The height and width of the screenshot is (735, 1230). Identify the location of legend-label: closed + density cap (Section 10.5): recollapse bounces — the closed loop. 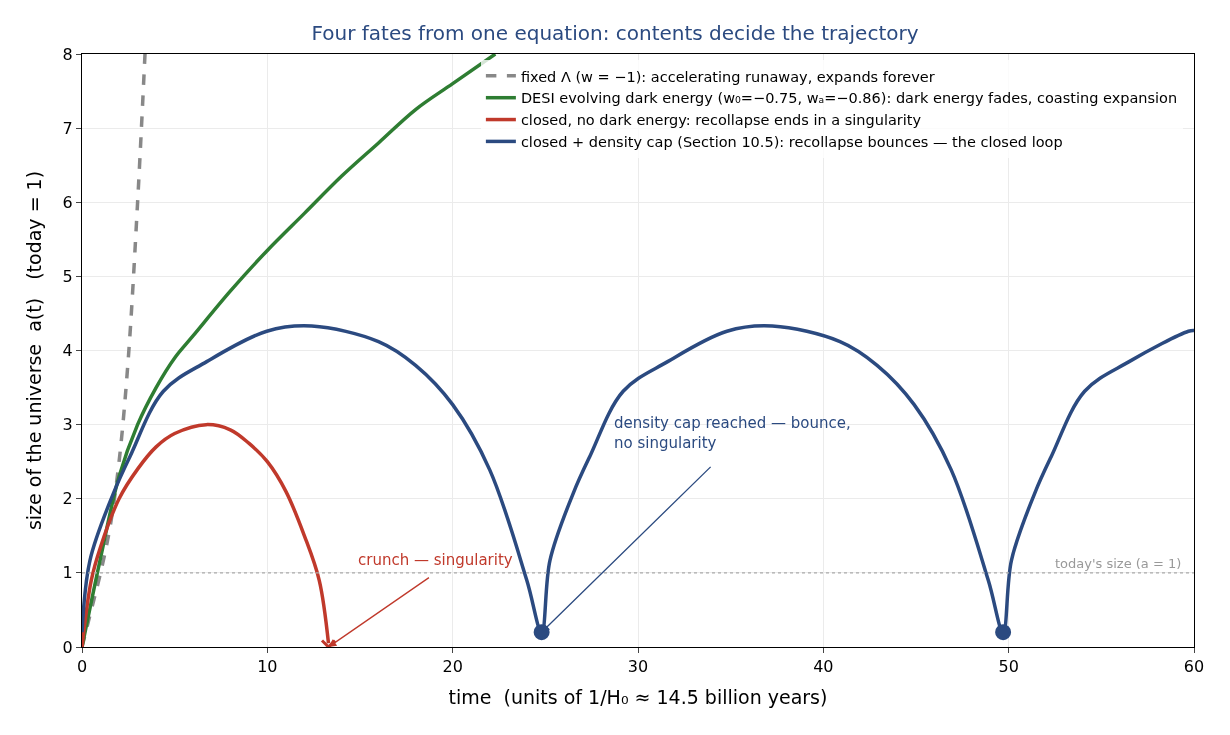
(791, 142).